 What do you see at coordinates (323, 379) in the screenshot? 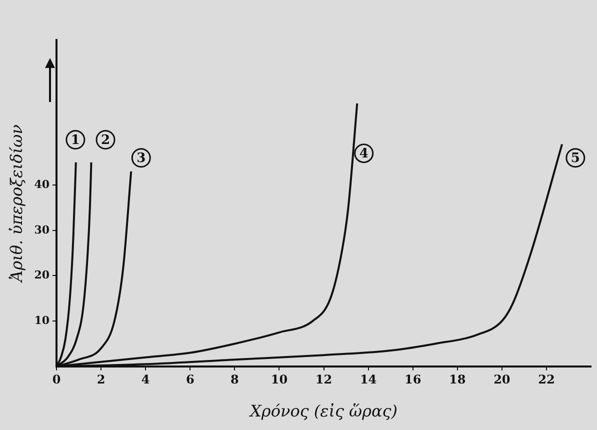
I see `x-tick-label: 12` at bounding box center [323, 379].